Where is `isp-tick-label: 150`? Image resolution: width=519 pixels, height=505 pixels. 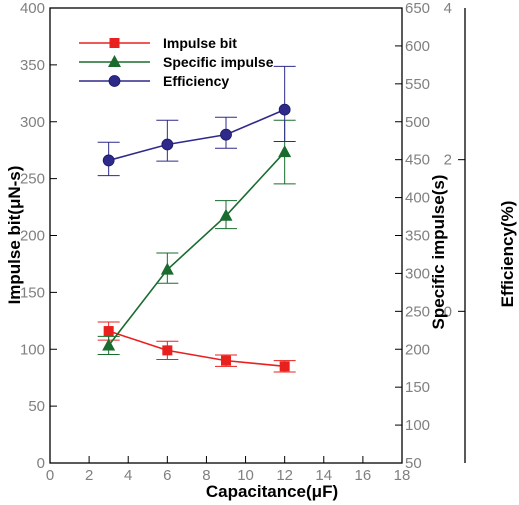 isp-tick-label: 150 is located at coordinates (417, 387).